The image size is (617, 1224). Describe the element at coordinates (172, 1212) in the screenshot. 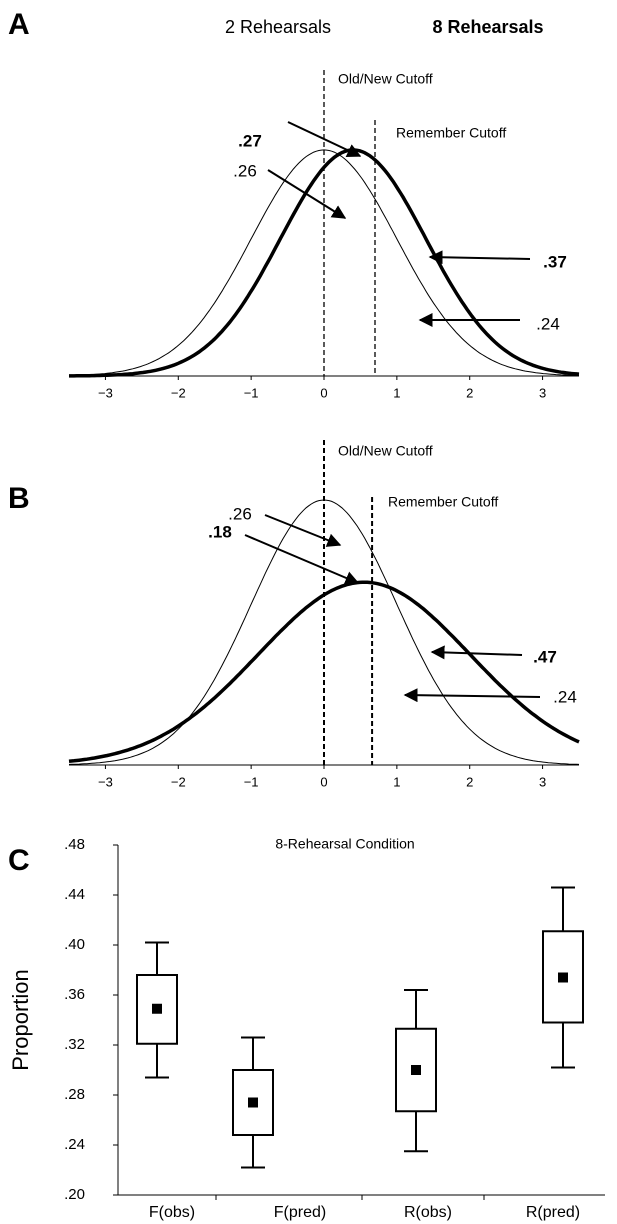

I see `x-tick-label: F(obs)` at that location.